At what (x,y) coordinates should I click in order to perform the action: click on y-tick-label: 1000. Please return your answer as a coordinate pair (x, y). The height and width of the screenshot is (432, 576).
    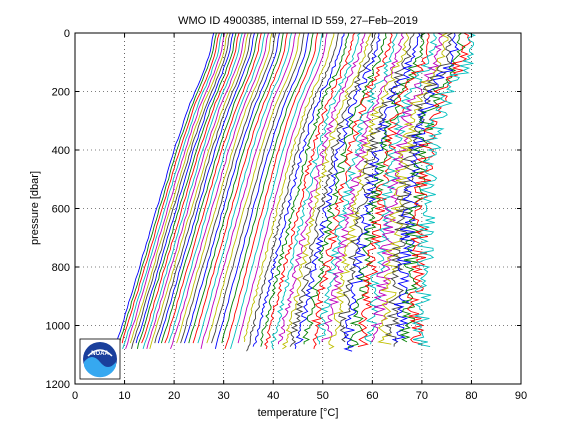
    Looking at the image, I should click on (58, 327).